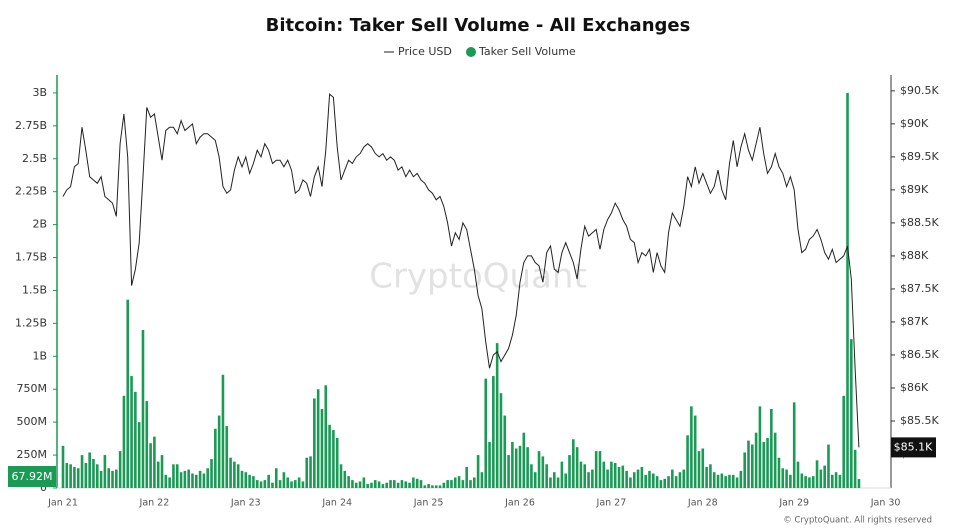  Describe the element at coordinates (154, 503) in the screenshot. I see `x-tick-label: Jan 22` at that location.